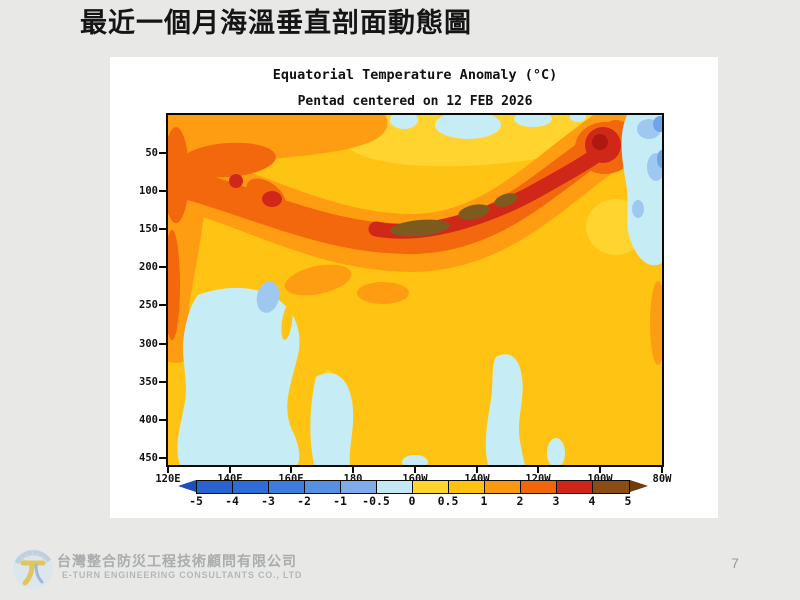 The height and width of the screenshot is (600, 800). Describe the element at coordinates (148, 229) in the screenshot. I see `y-tick-label: 150` at that location.